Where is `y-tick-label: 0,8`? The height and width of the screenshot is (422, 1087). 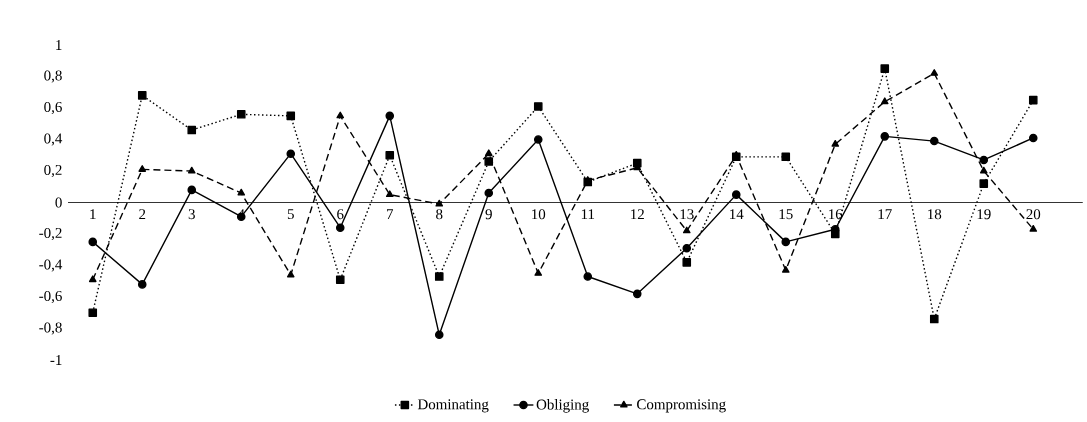 y-tick-label: 0,8 is located at coordinates (53, 76).